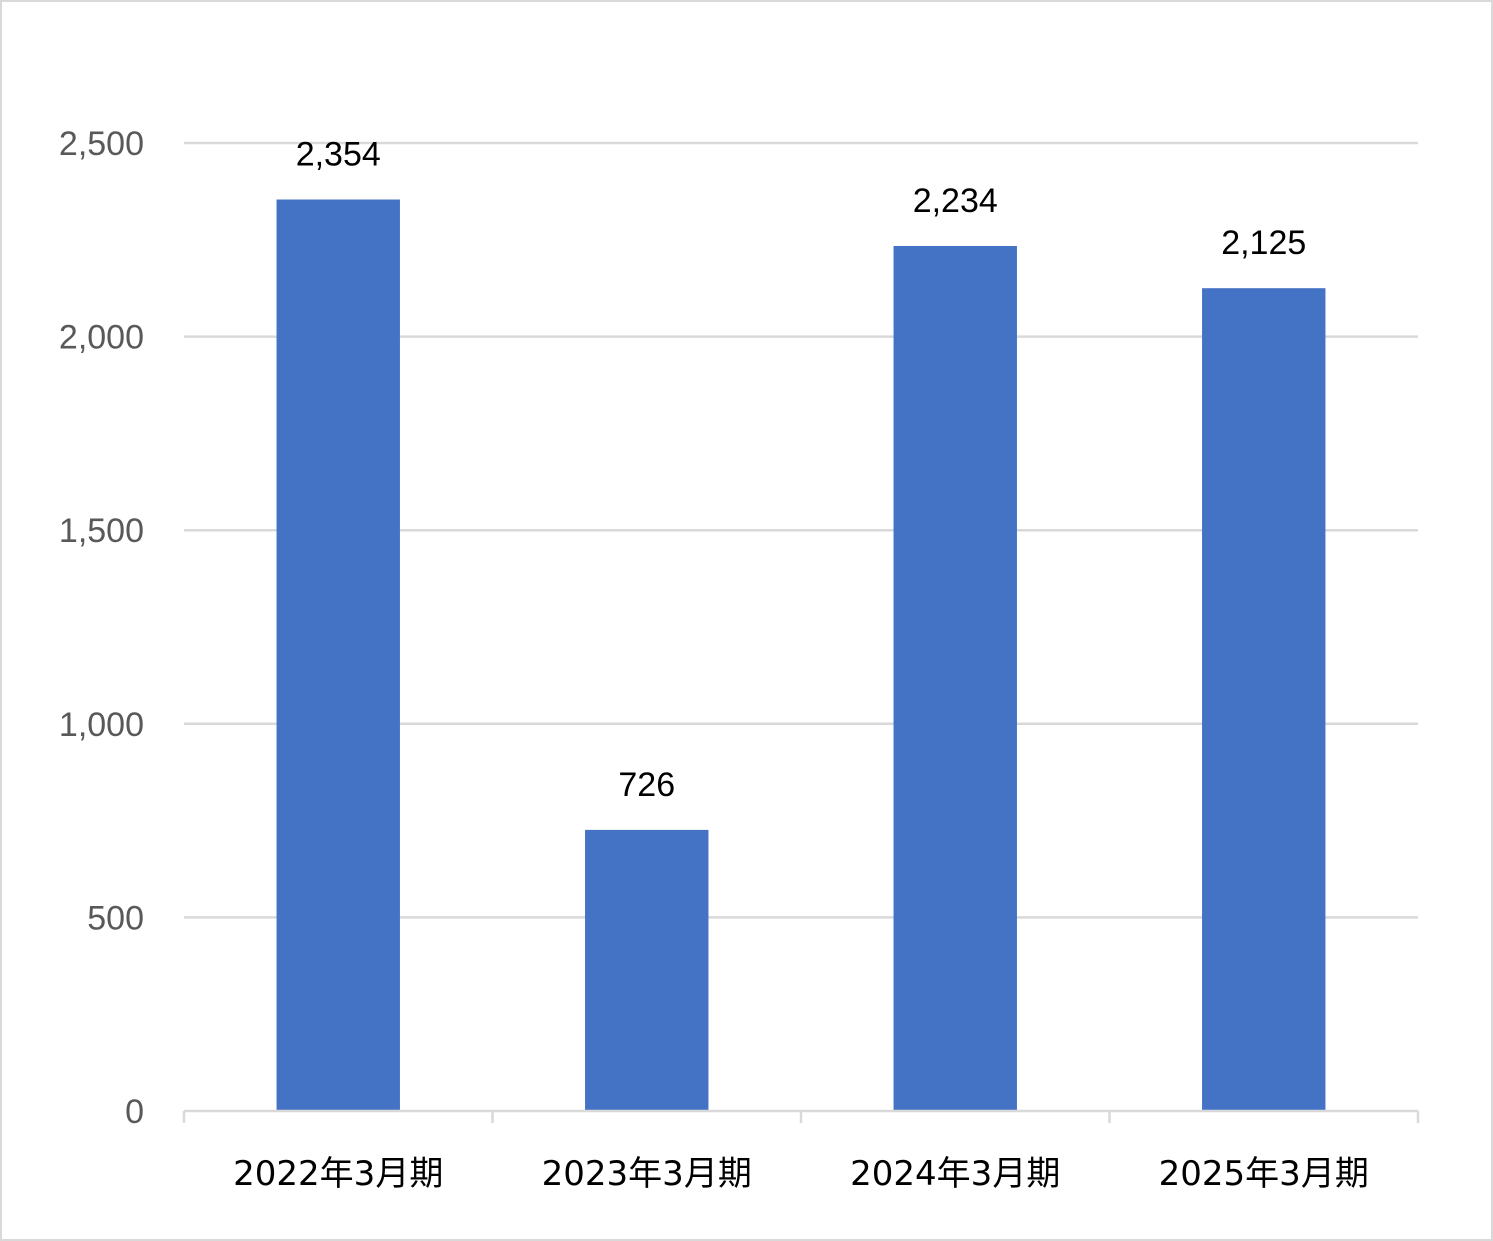 This screenshot has height=1241, width=1493. Describe the element at coordinates (115, 918) in the screenshot. I see `y-tick-label: 500` at that location.